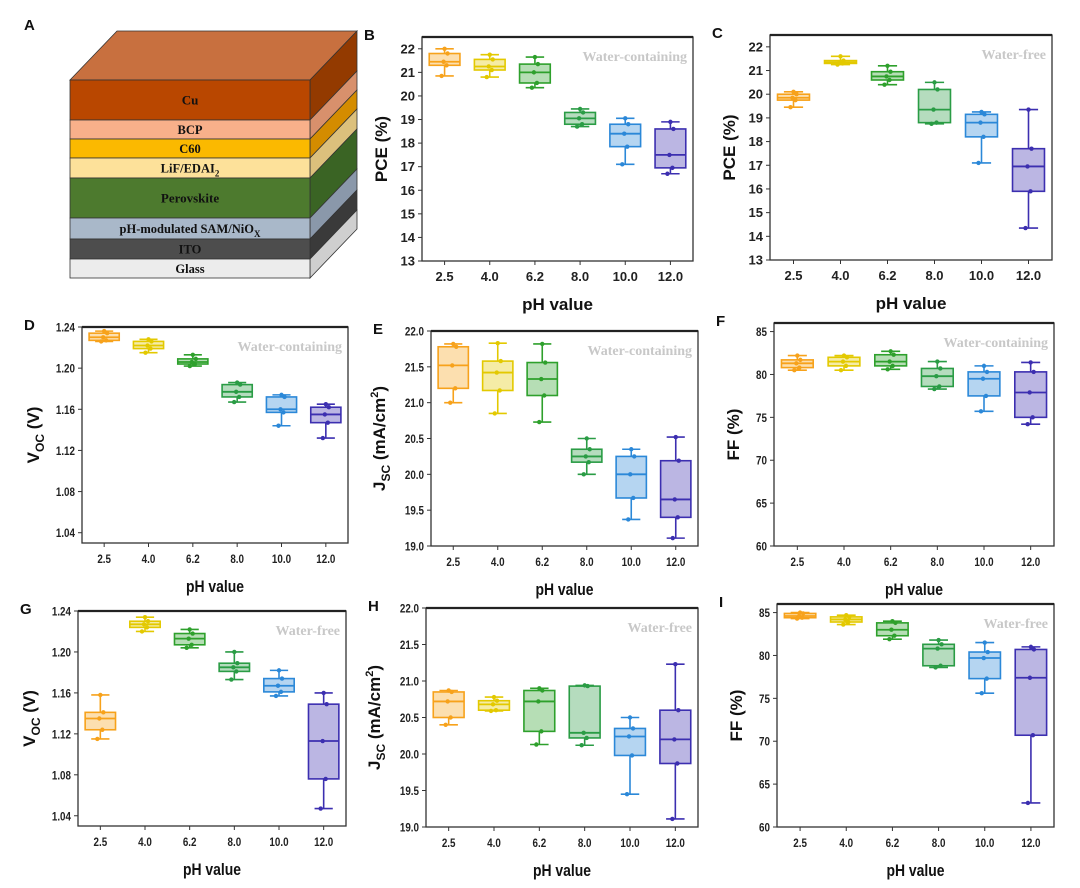  What do you see at coordinates (29, 741) in the screenshot?
I see `y-label-text: V` at bounding box center [29, 741].